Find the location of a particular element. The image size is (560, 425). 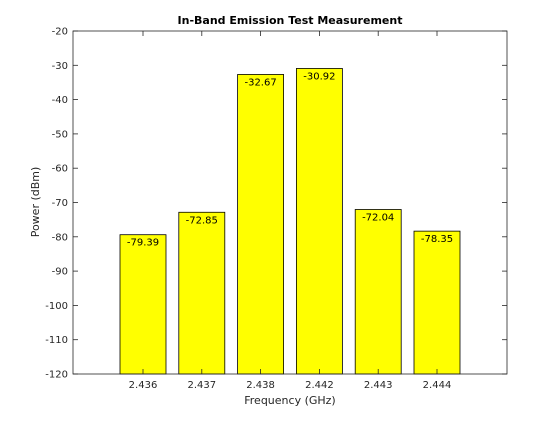

y-tick-label: -40 is located at coordinates (60, 100).